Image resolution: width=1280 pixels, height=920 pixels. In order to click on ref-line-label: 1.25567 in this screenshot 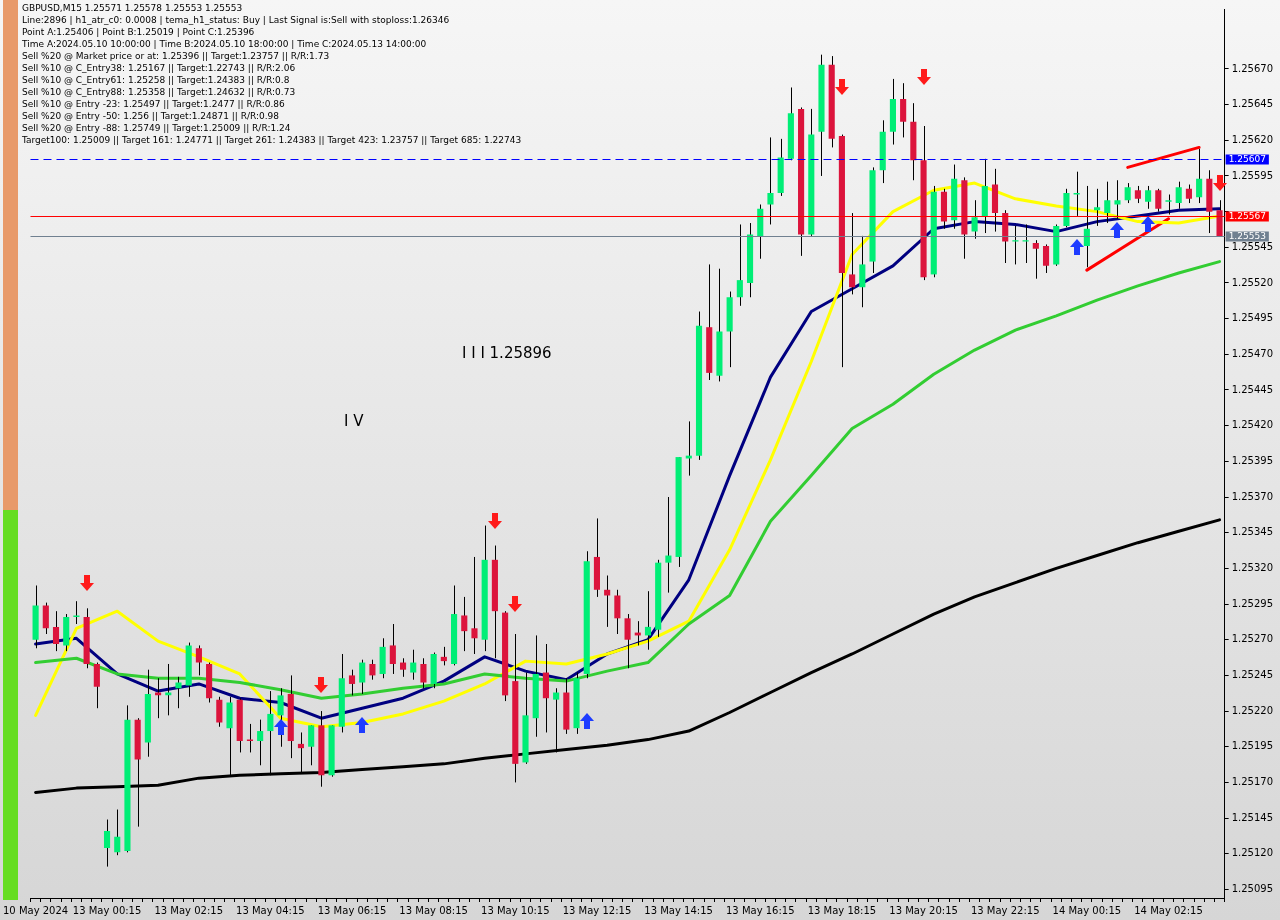, I will do `click(1247, 215)`.